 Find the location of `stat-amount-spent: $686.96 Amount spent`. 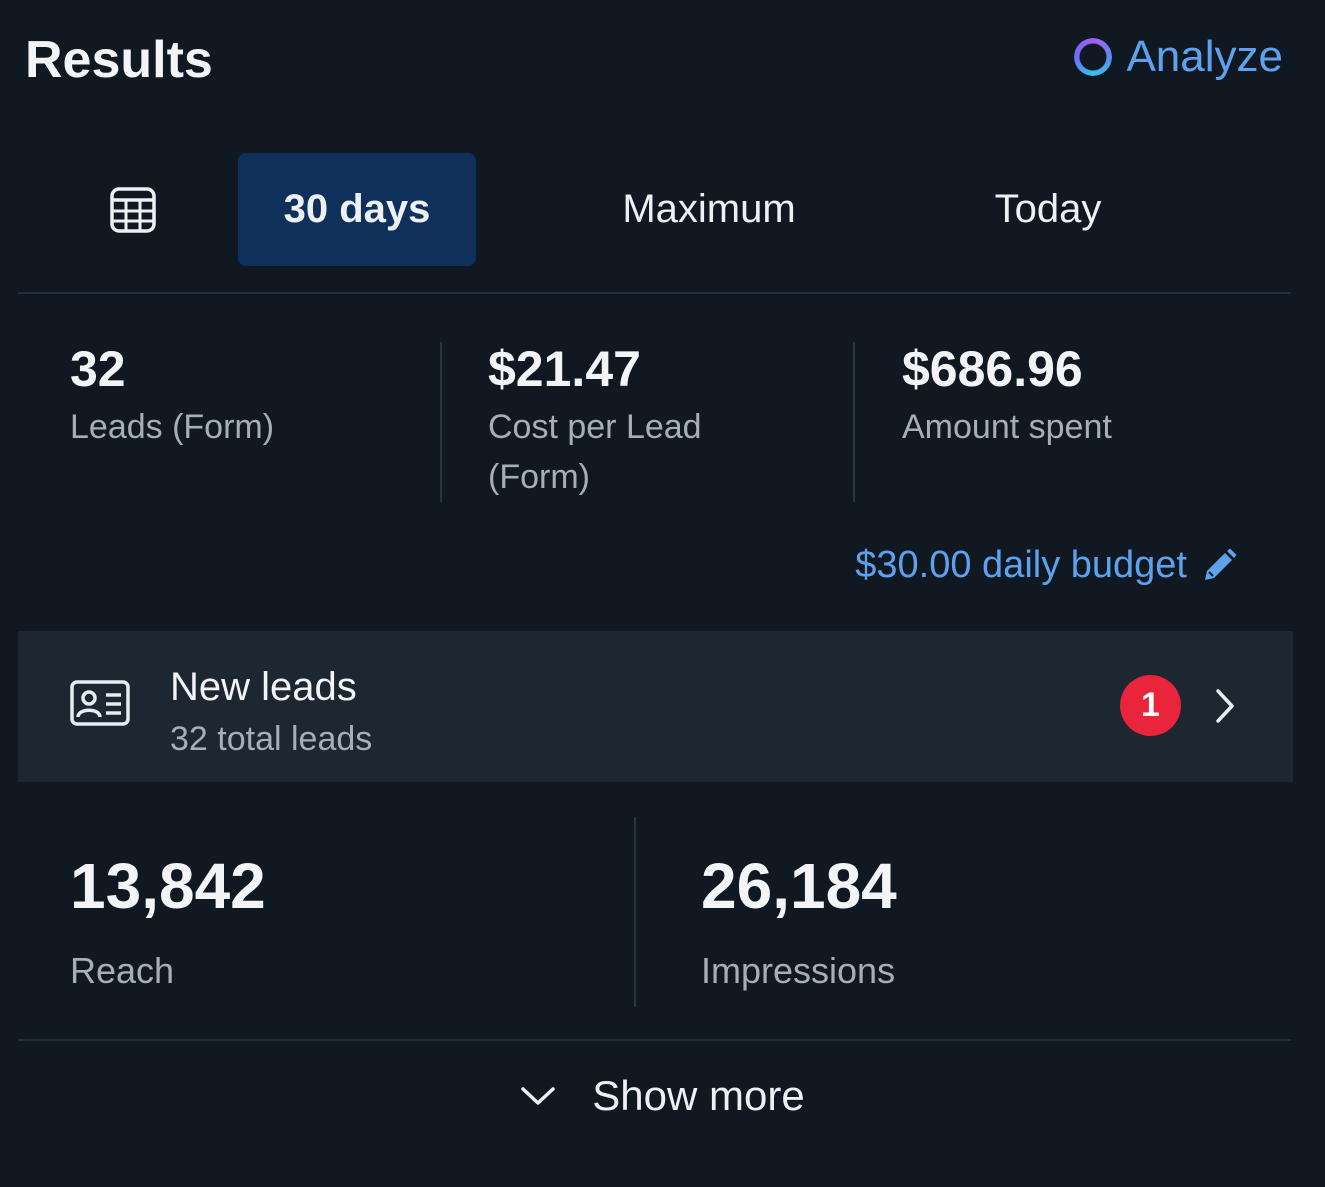

stat-amount-spent: $686.96 Amount spent is located at coordinates (1007, 395).